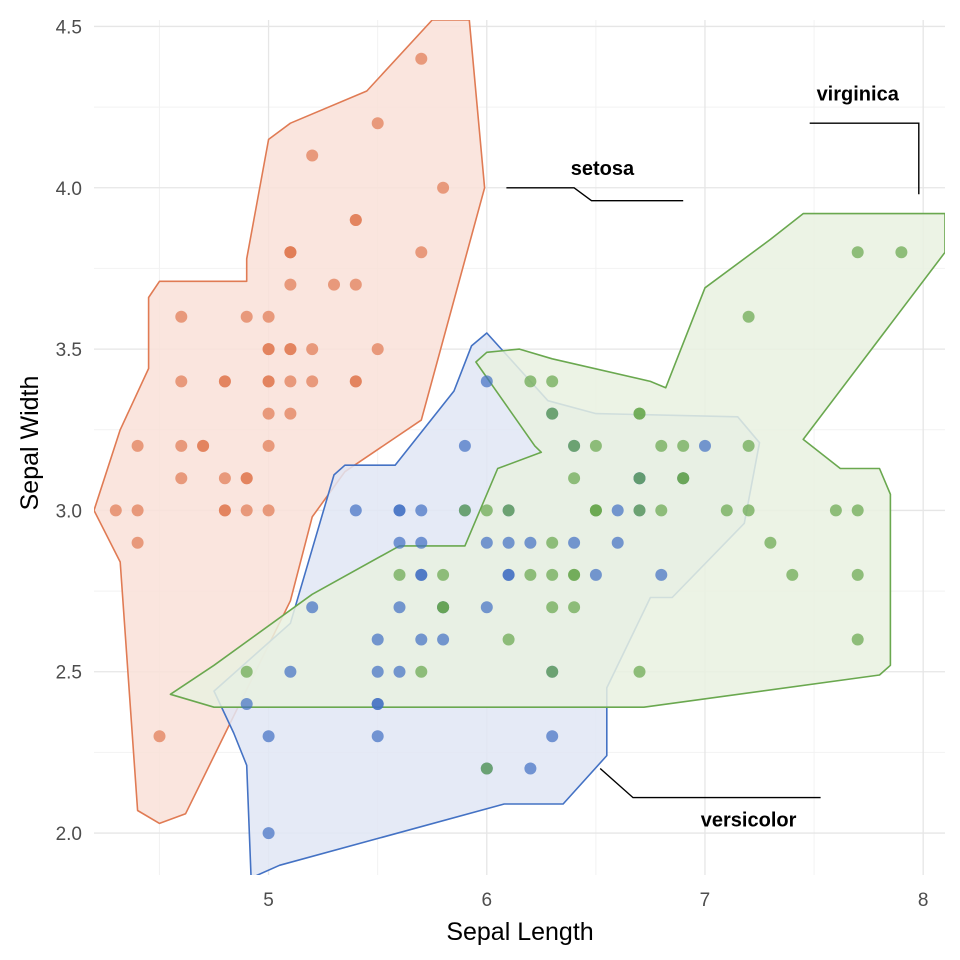 The image size is (960, 960). I want to click on x-tick-label: 5, so click(268, 900).